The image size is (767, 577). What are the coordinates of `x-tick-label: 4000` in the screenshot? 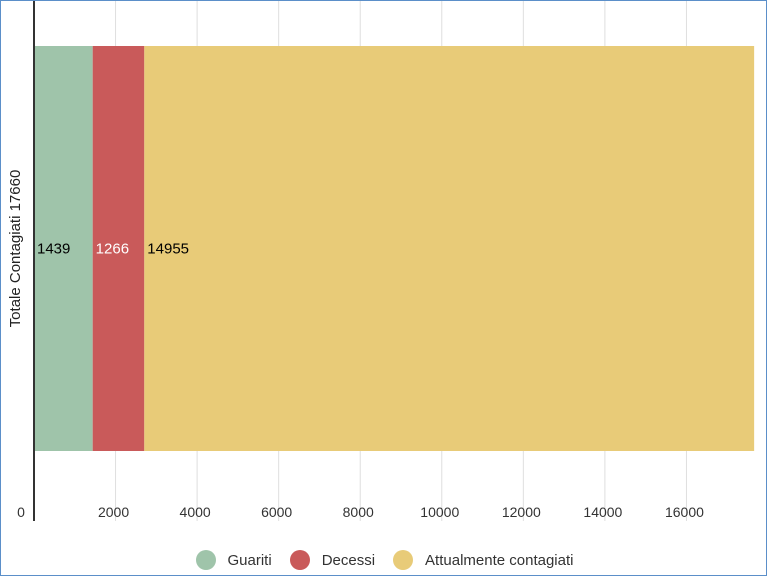 It's located at (195, 512).